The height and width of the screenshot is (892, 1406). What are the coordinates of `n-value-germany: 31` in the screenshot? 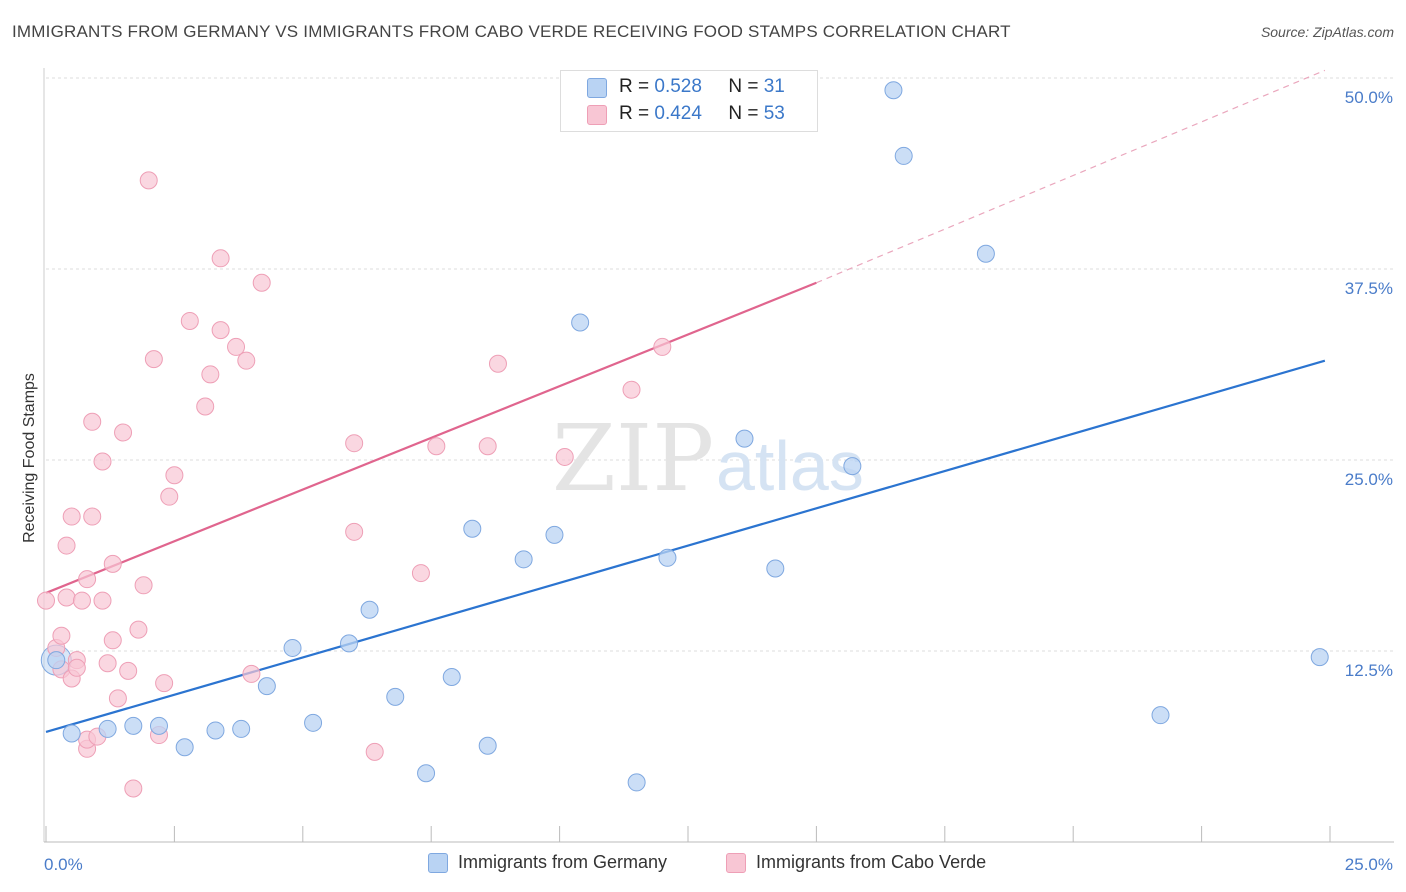 It's located at (774, 86).